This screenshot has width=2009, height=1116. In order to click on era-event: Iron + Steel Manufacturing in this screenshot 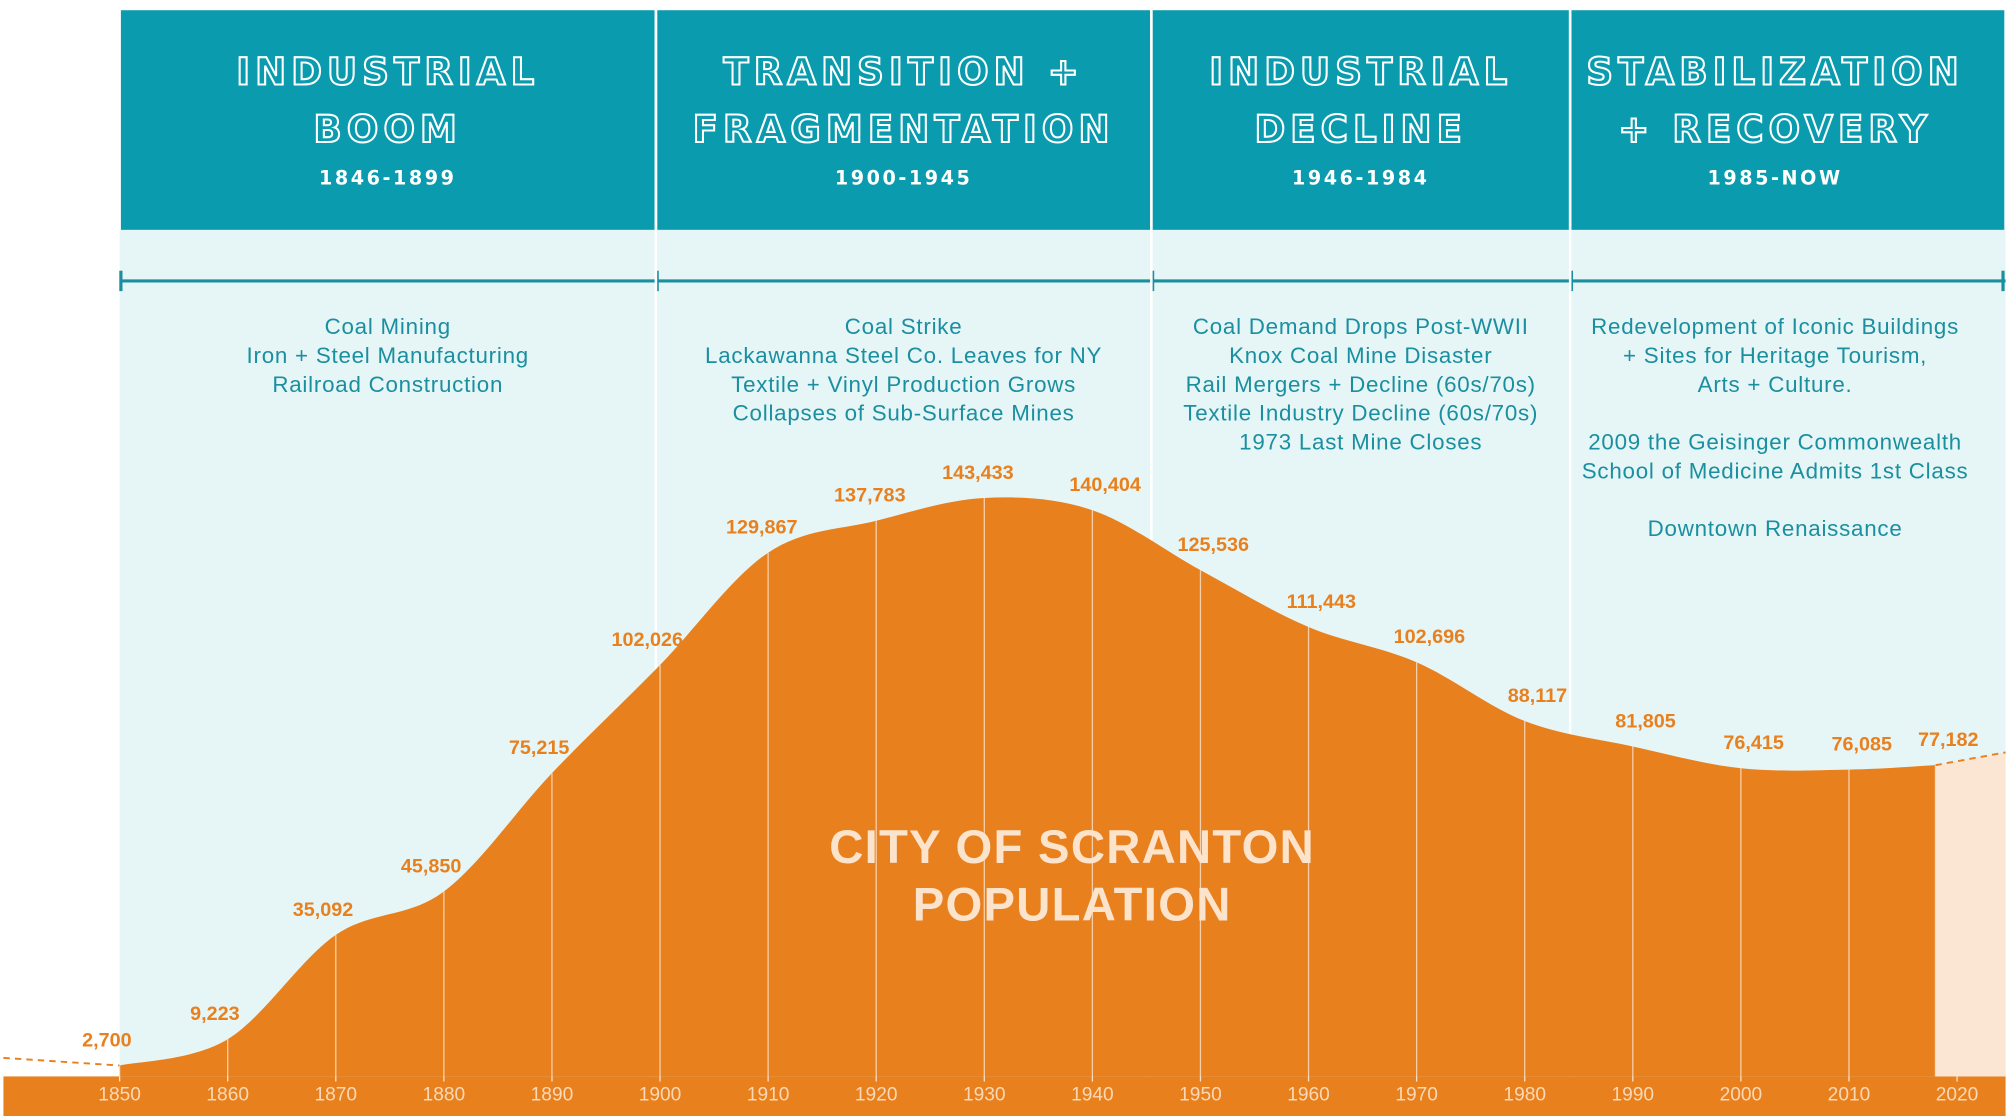, I will do `click(388, 355)`.